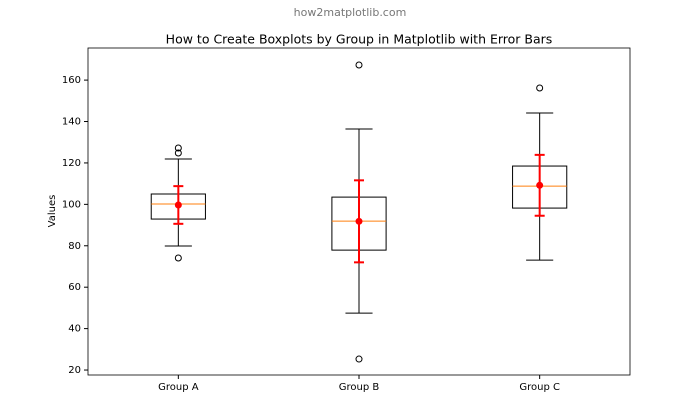  I want to click on y-tick-label: 40, so click(74, 329).